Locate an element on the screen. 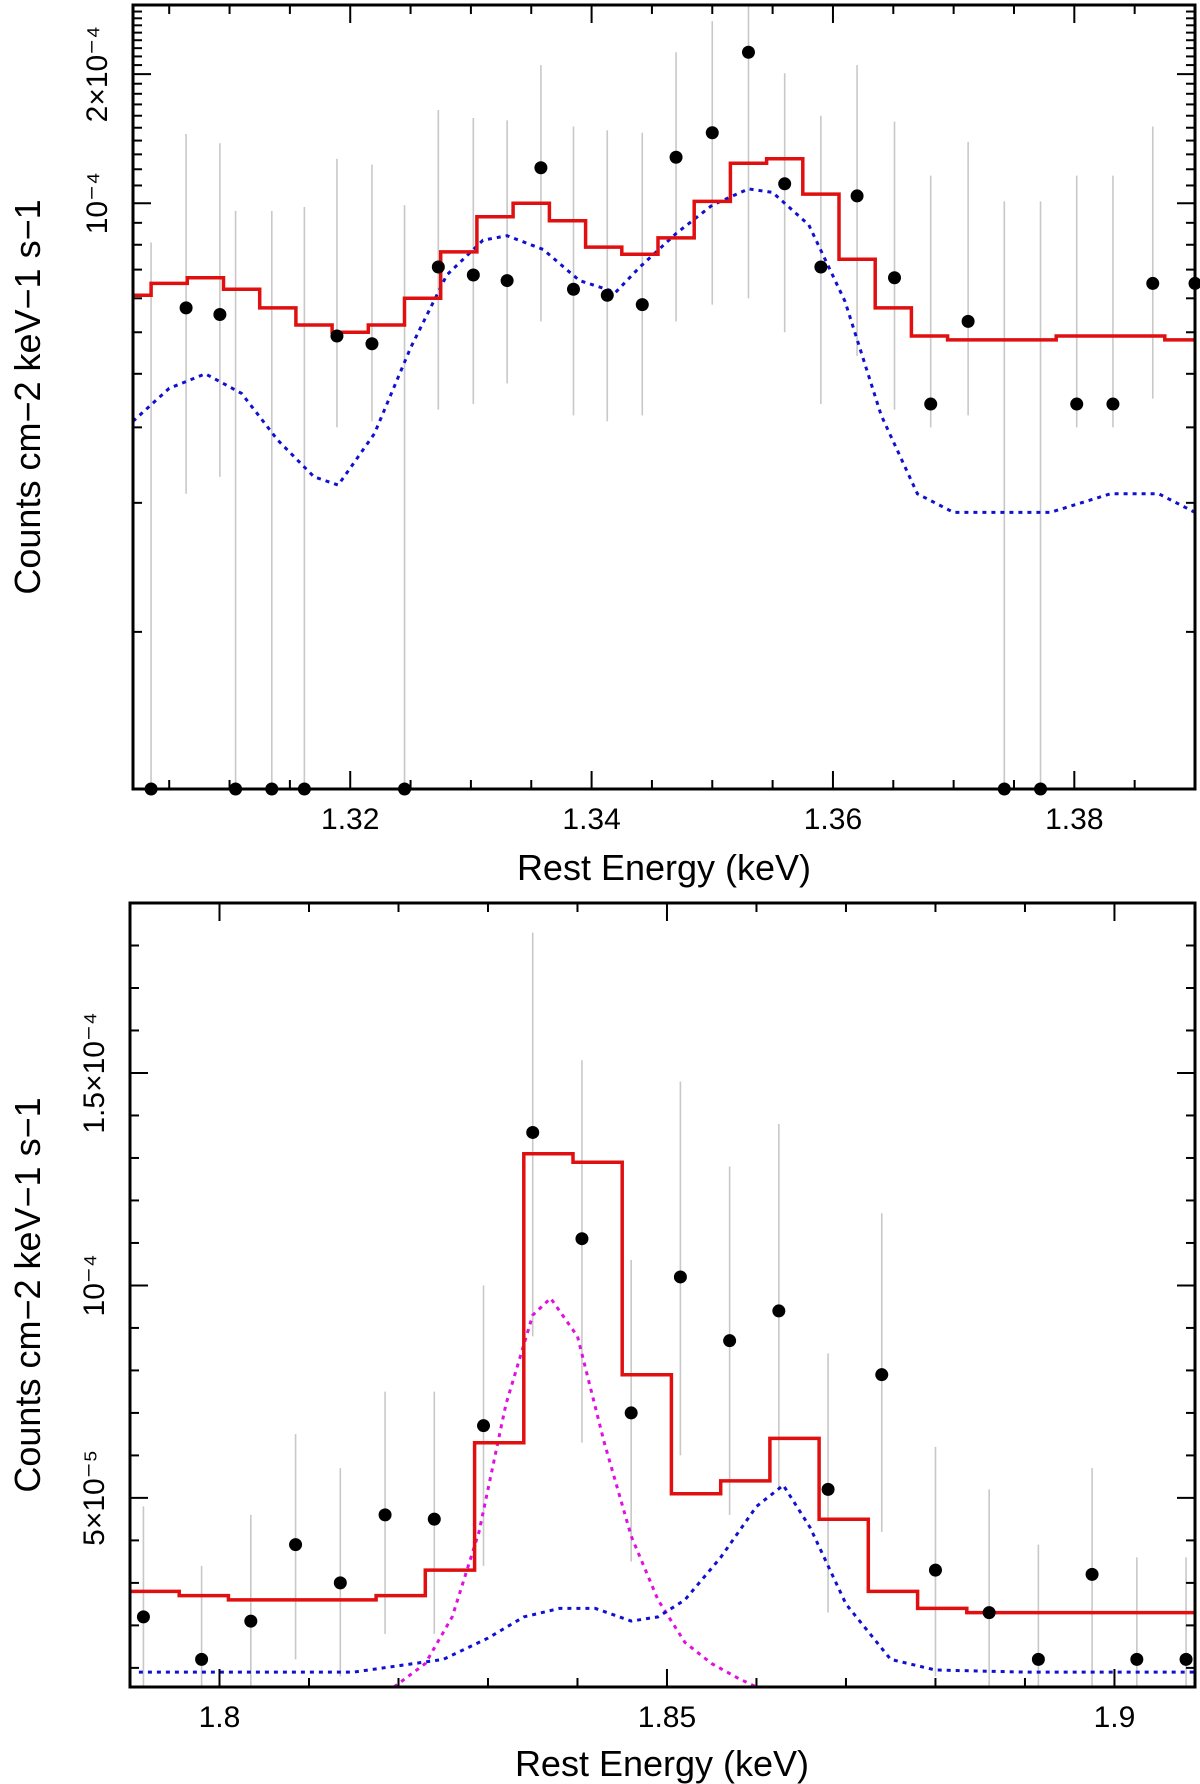  top-y-tick-label: 2×10⁻⁴ is located at coordinates (97, 74).